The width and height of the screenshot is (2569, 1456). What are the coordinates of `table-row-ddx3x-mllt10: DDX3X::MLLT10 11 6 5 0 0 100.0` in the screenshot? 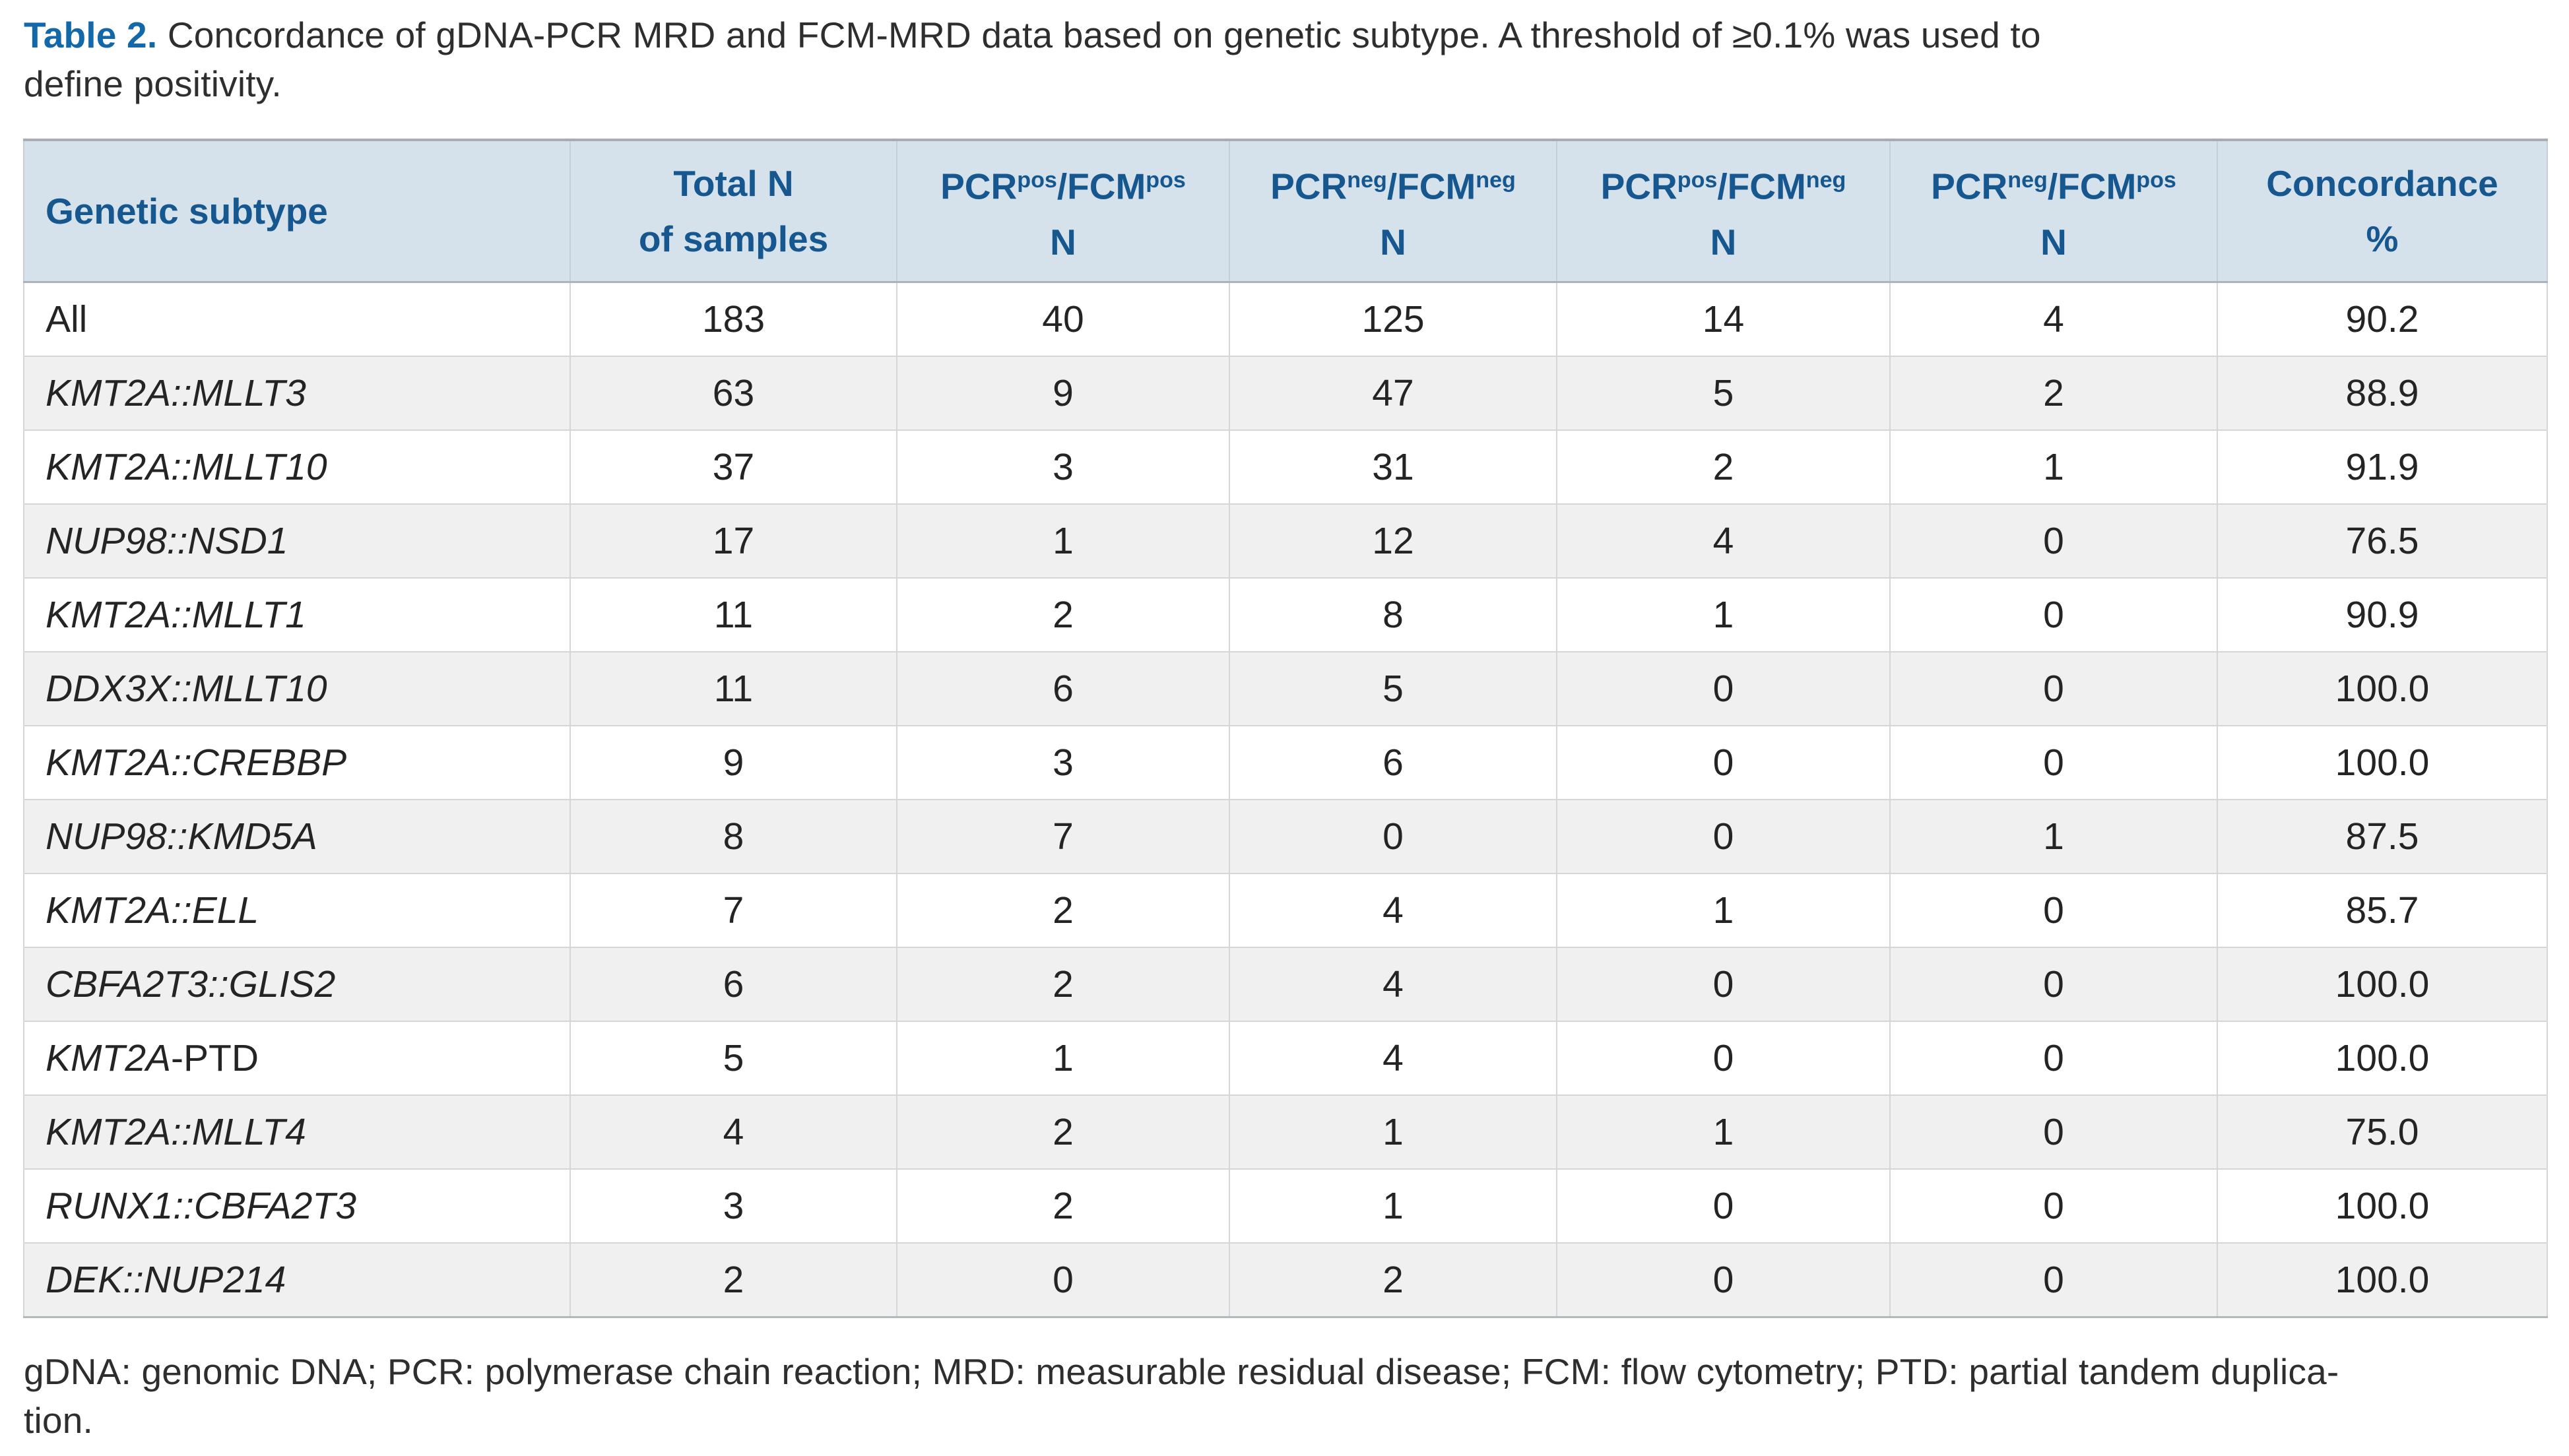 It's located at (1285, 688).